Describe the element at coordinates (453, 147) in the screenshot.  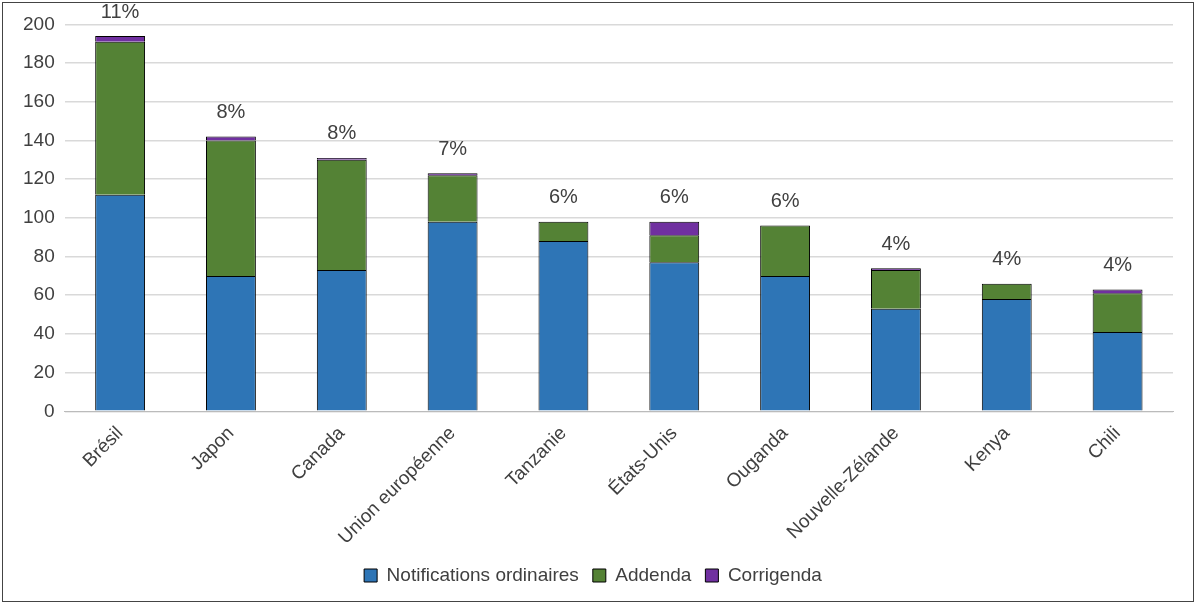
I see `annotation: 7%` at that location.